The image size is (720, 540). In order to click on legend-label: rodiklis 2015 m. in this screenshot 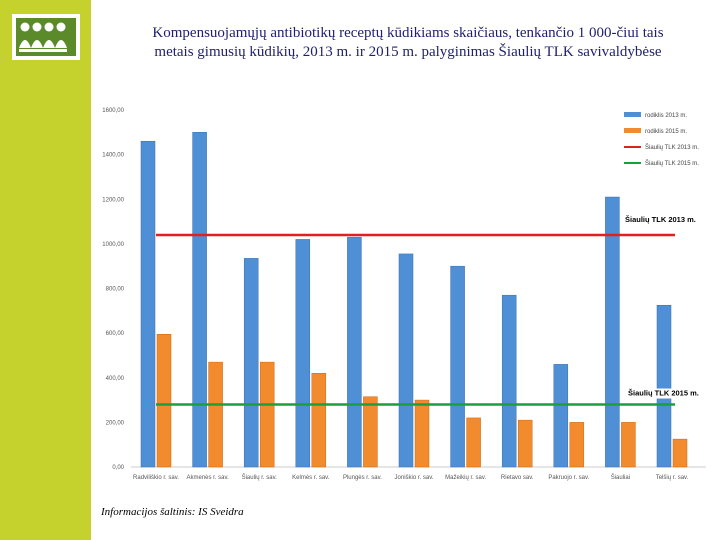, I will do `click(666, 132)`.